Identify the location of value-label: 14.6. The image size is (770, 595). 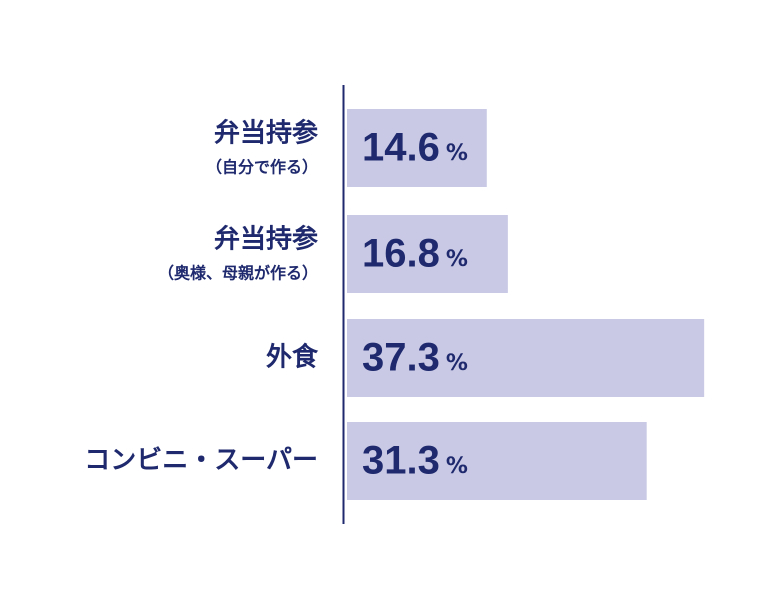
(401, 148).